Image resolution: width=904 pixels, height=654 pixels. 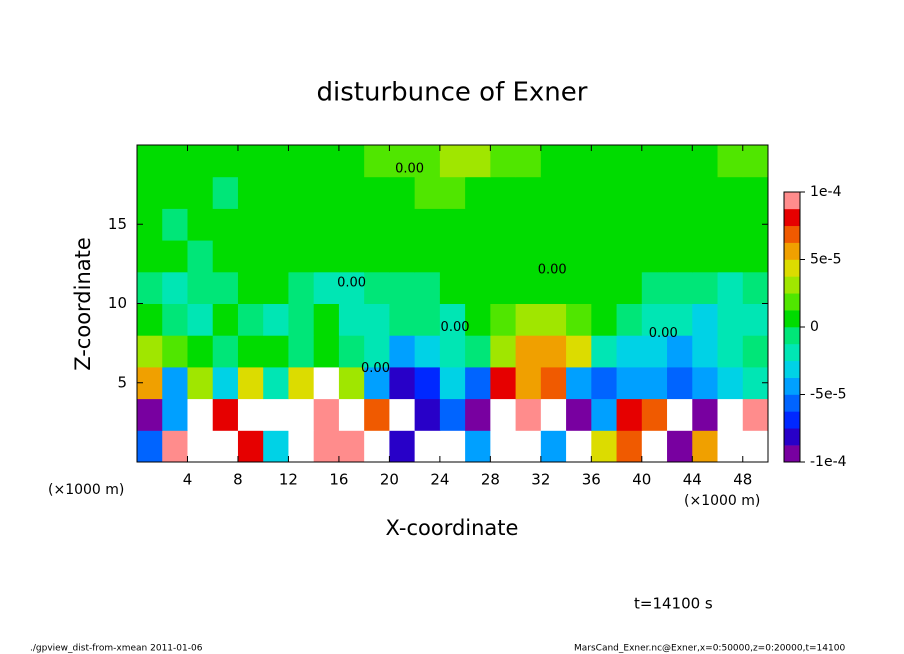 I want to click on y-axis-label: Z-coordinate, so click(x=83, y=304).